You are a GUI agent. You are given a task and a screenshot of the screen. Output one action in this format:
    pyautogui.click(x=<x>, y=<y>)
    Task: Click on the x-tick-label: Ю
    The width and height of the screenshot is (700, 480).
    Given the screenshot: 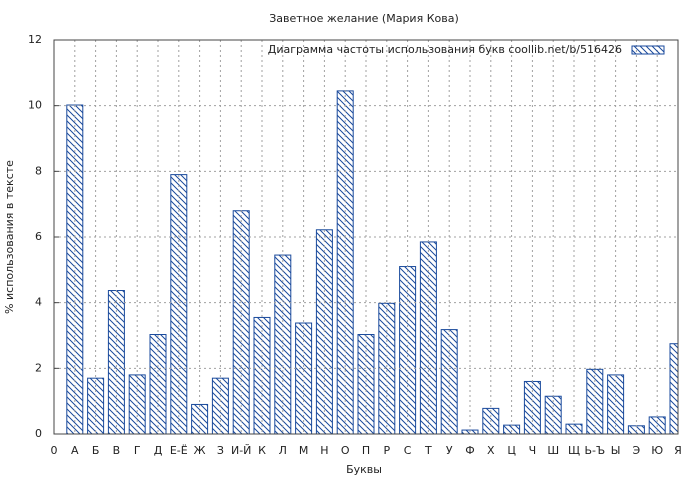 What is the action you would take?
    pyautogui.click(x=657, y=450)
    